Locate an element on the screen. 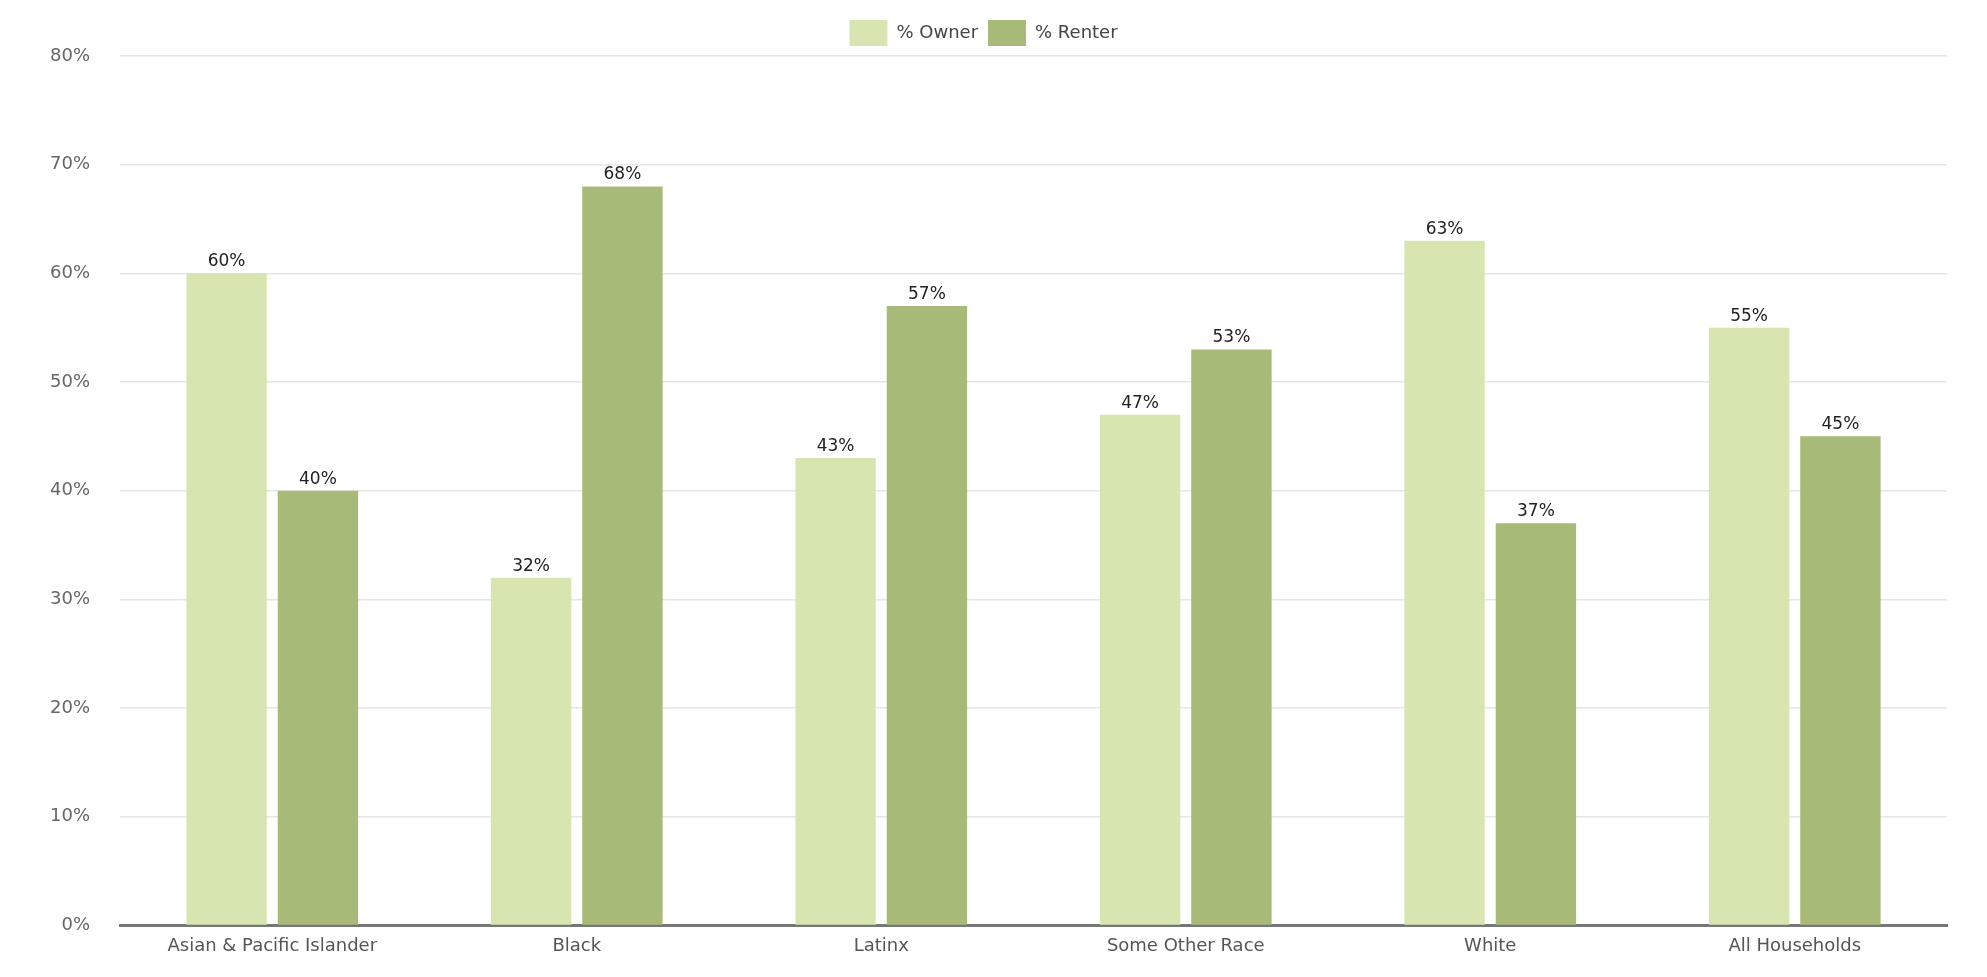 This screenshot has width=1987, height=977. legend-label: % Owner is located at coordinates (937, 31).